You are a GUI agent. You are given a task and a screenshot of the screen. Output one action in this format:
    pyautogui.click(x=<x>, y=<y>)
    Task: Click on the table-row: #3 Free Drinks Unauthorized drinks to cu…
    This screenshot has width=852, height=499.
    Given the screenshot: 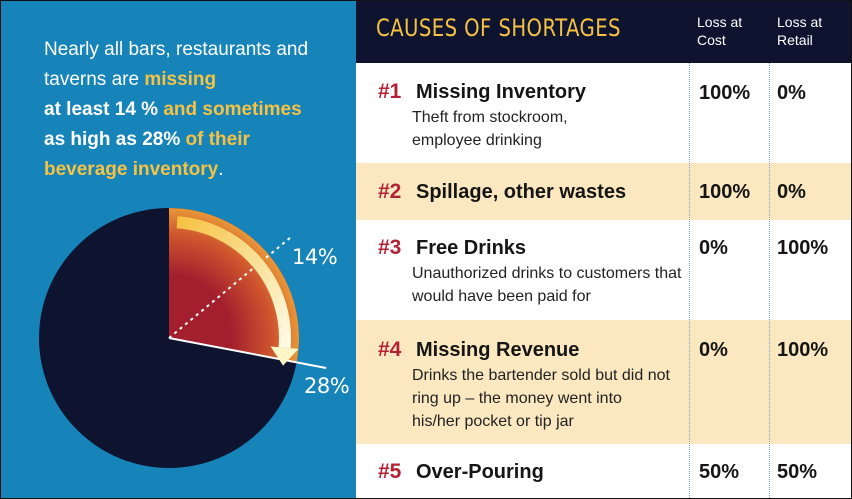 What is the action you would take?
    pyautogui.click(x=603, y=270)
    